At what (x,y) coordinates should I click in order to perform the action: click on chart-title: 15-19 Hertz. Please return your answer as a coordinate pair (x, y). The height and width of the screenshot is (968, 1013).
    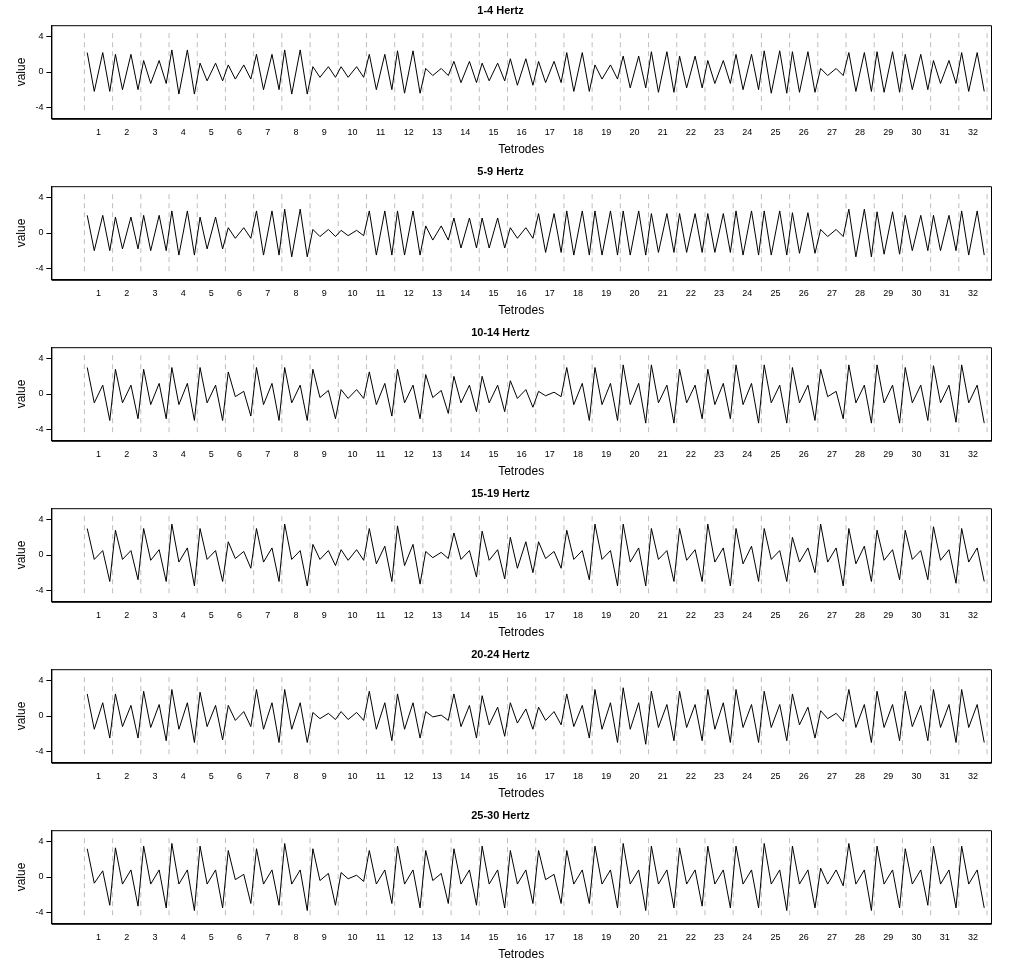
    Looking at the image, I should click on (501, 492).